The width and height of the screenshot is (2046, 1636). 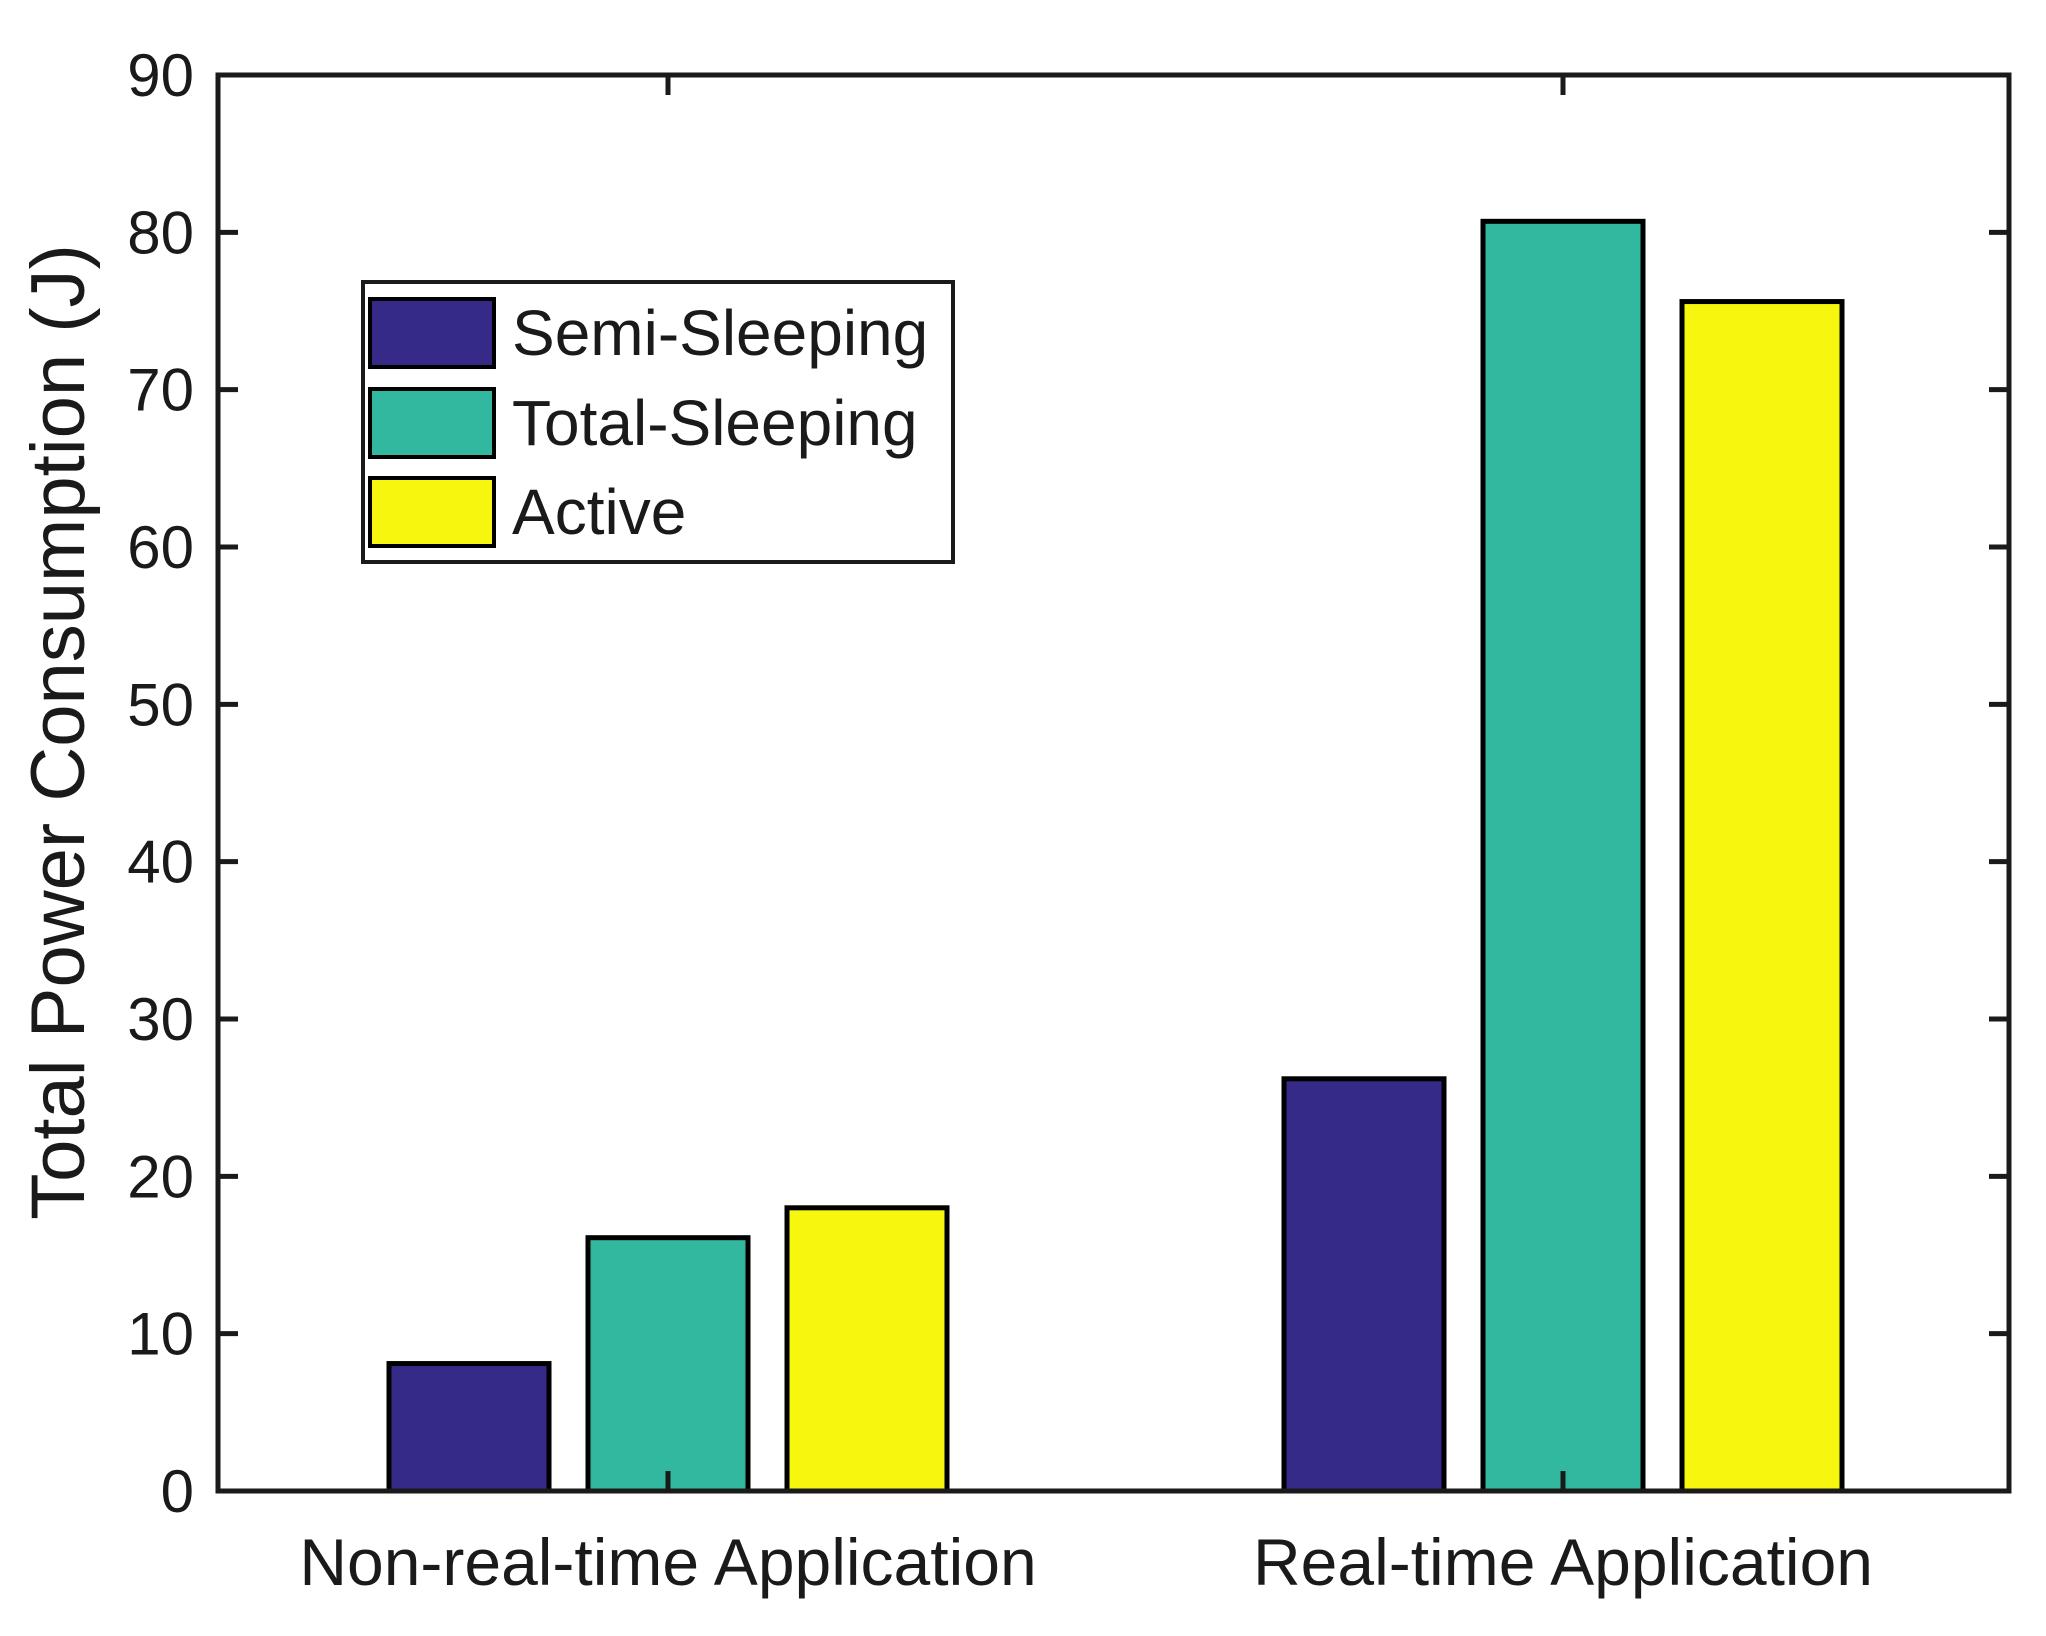 What do you see at coordinates (599, 512) in the screenshot?
I see `legend-label-active: Active` at bounding box center [599, 512].